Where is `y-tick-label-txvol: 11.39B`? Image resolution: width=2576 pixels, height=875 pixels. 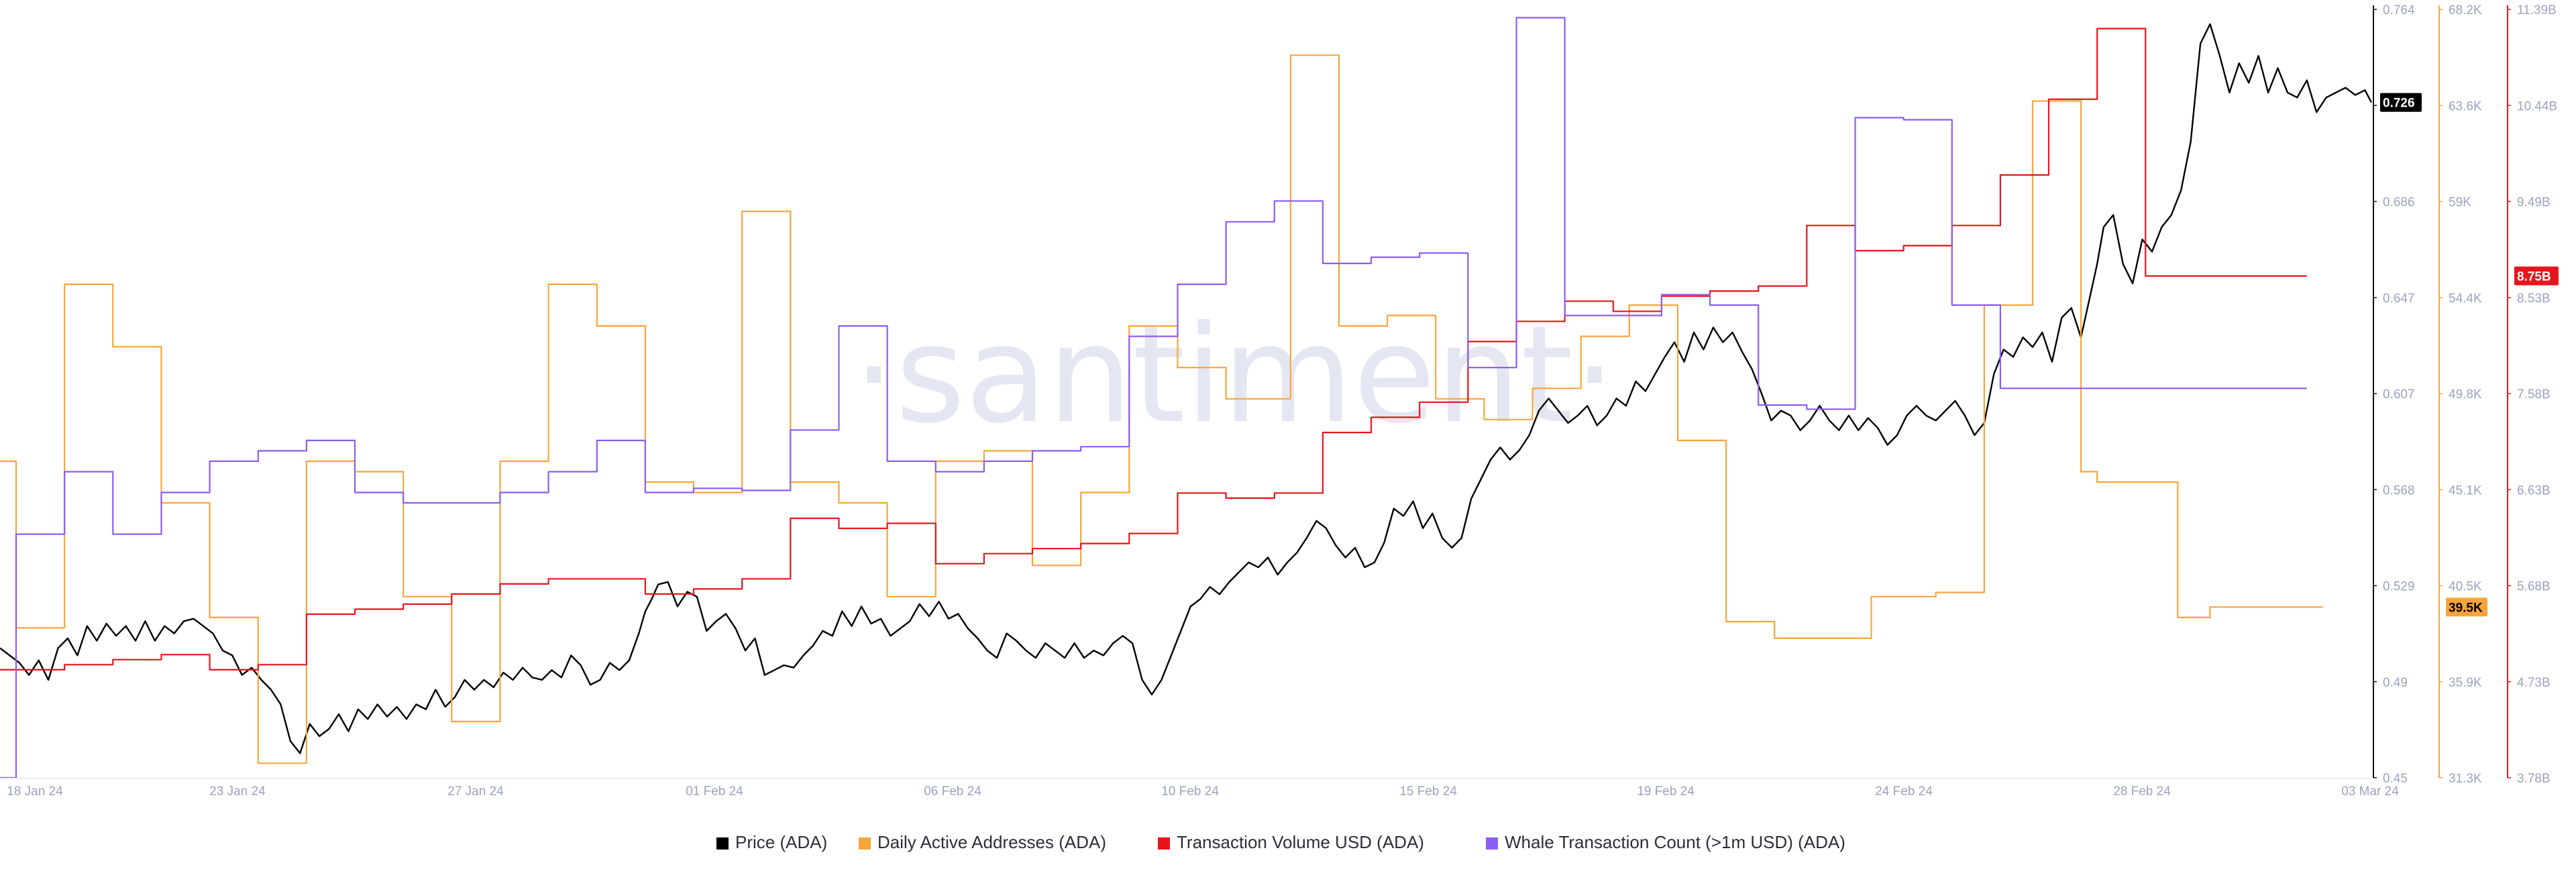 y-tick-label-txvol: 11.39B is located at coordinates (2537, 10).